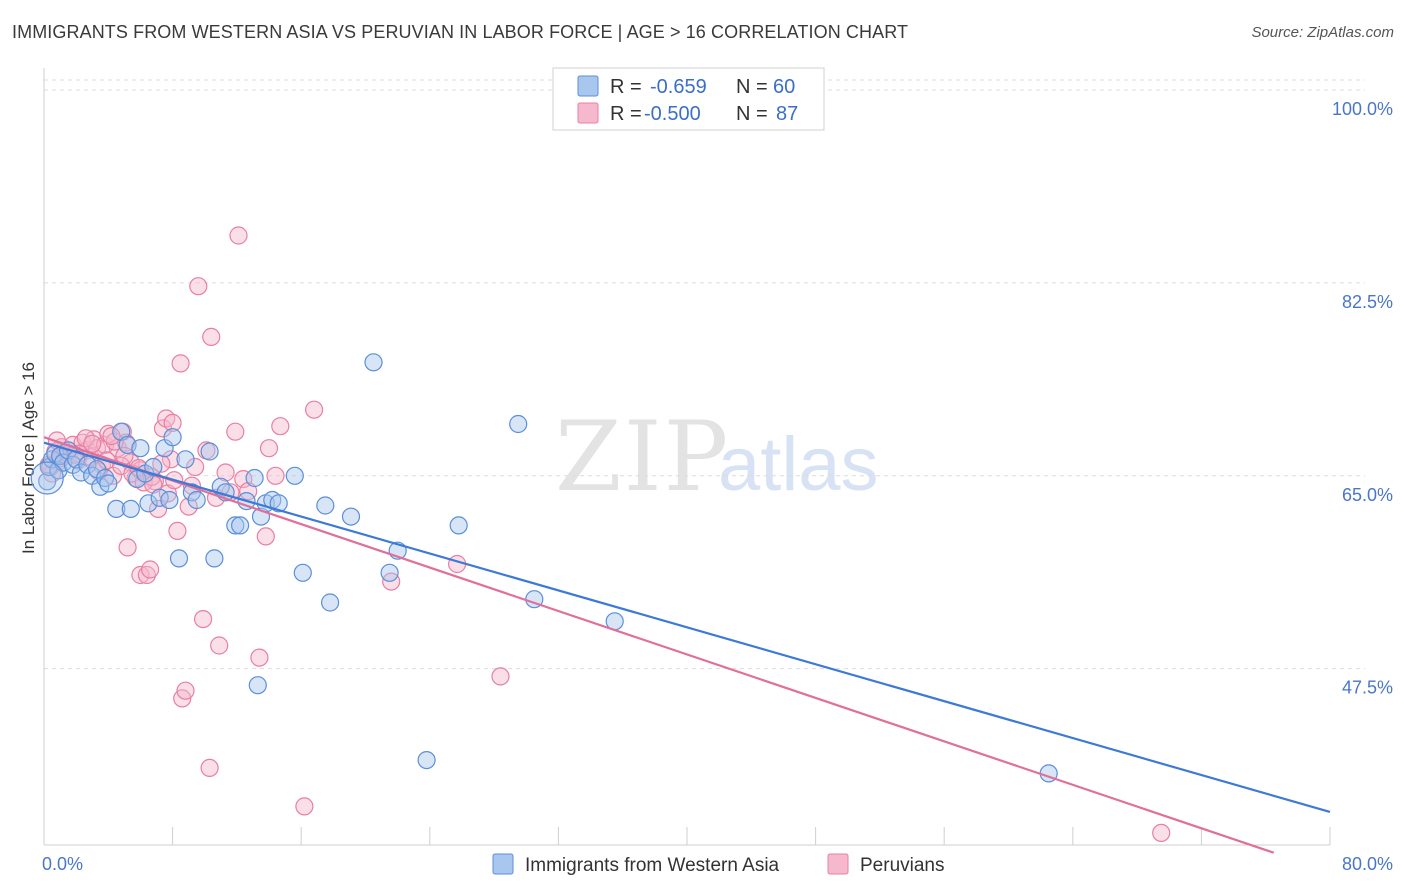 This screenshot has width=1406, height=892. Describe the element at coordinates (784, 87) in the screenshot. I see `legend-n-value-1: 60` at that location.